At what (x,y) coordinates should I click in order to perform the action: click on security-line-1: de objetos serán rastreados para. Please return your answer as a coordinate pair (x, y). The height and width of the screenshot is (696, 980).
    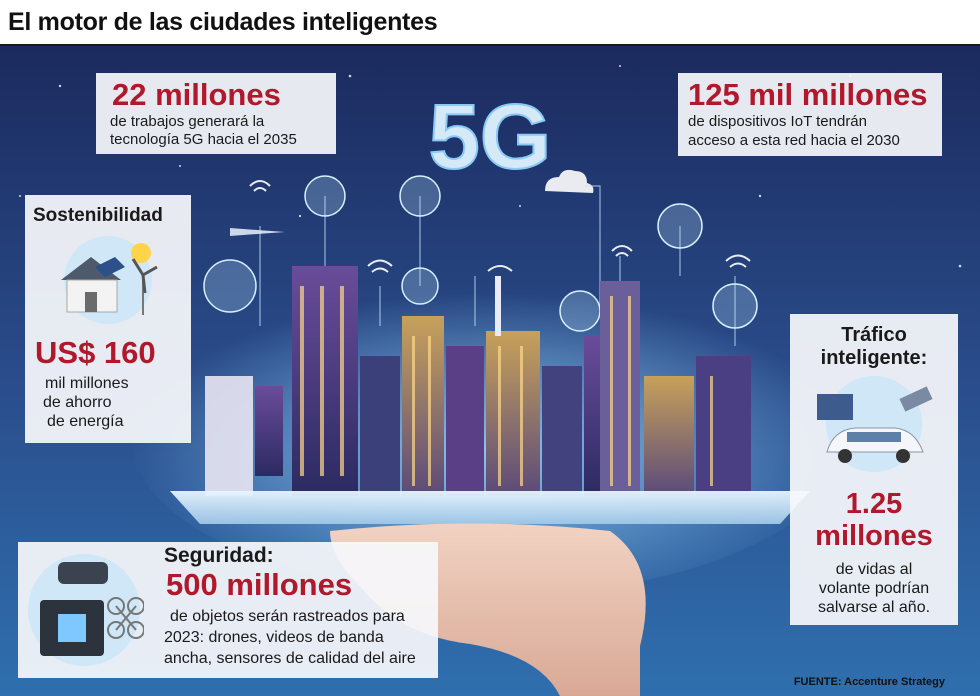
    Looking at the image, I should click on (287, 616).